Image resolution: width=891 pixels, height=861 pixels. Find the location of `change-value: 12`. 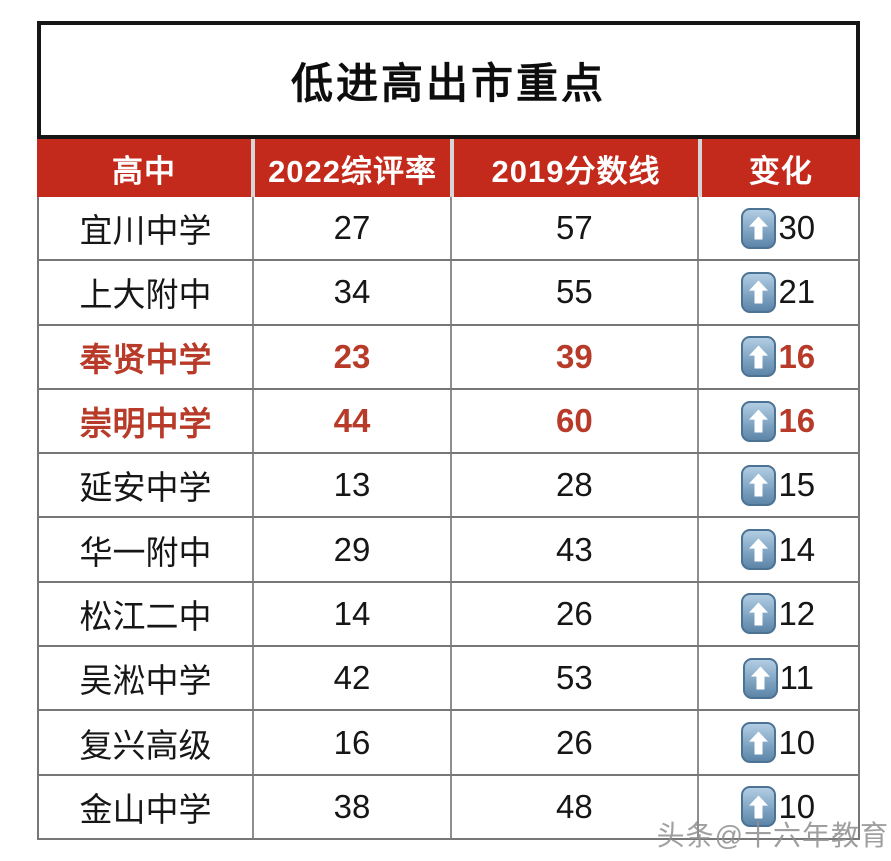

change-value: 12 is located at coordinates (797, 613).